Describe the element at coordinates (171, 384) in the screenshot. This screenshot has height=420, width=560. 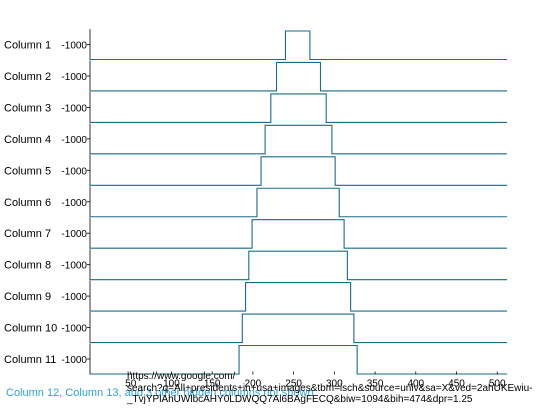
I see `x-tick-label: 100` at that location.